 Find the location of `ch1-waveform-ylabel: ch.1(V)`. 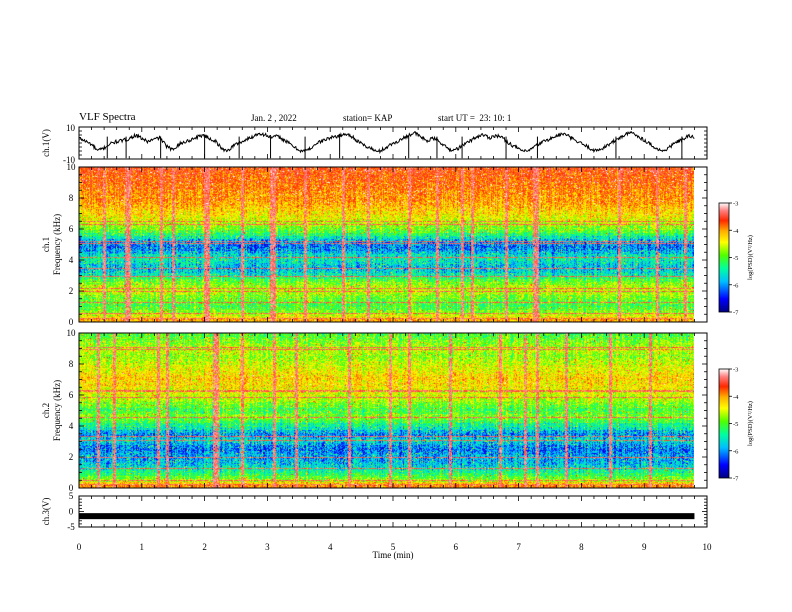

ch1-waveform-ylabel: ch.1(V) is located at coordinates (46, 143).